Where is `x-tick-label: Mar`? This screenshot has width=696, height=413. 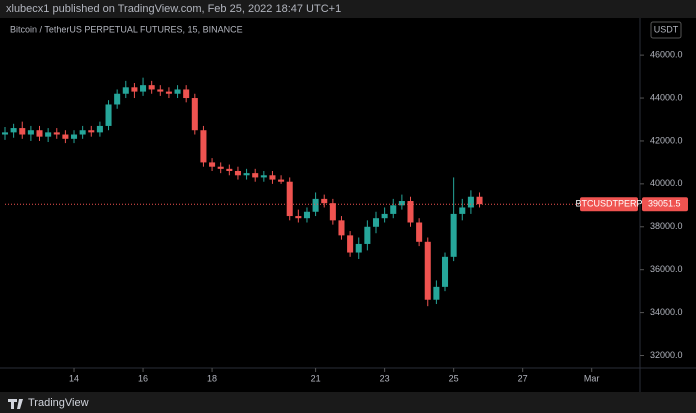 x-tick-label: Mar is located at coordinates (592, 378).